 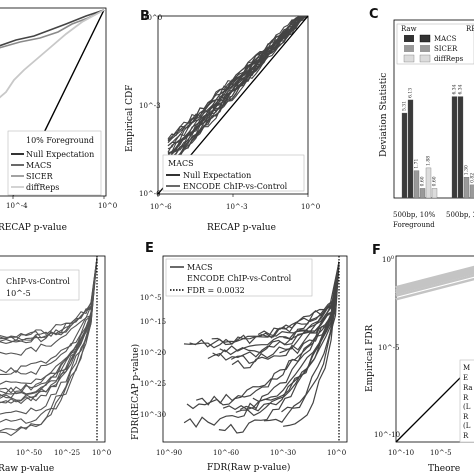 What do you see at coordinates (150, 106) in the screenshot?
I see `panel-b-ytick-1: 10^-3` at bounding box center [150, 106].